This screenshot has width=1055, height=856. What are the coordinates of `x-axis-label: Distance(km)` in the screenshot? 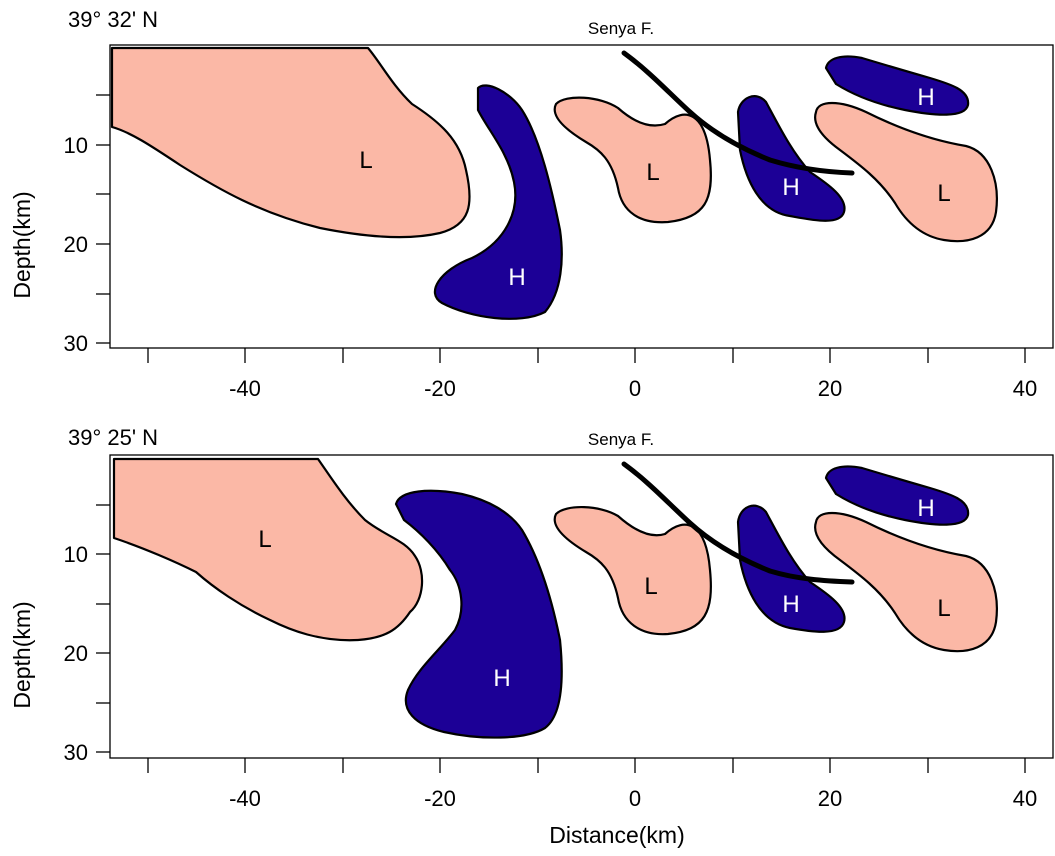 It's located at (616, 835).